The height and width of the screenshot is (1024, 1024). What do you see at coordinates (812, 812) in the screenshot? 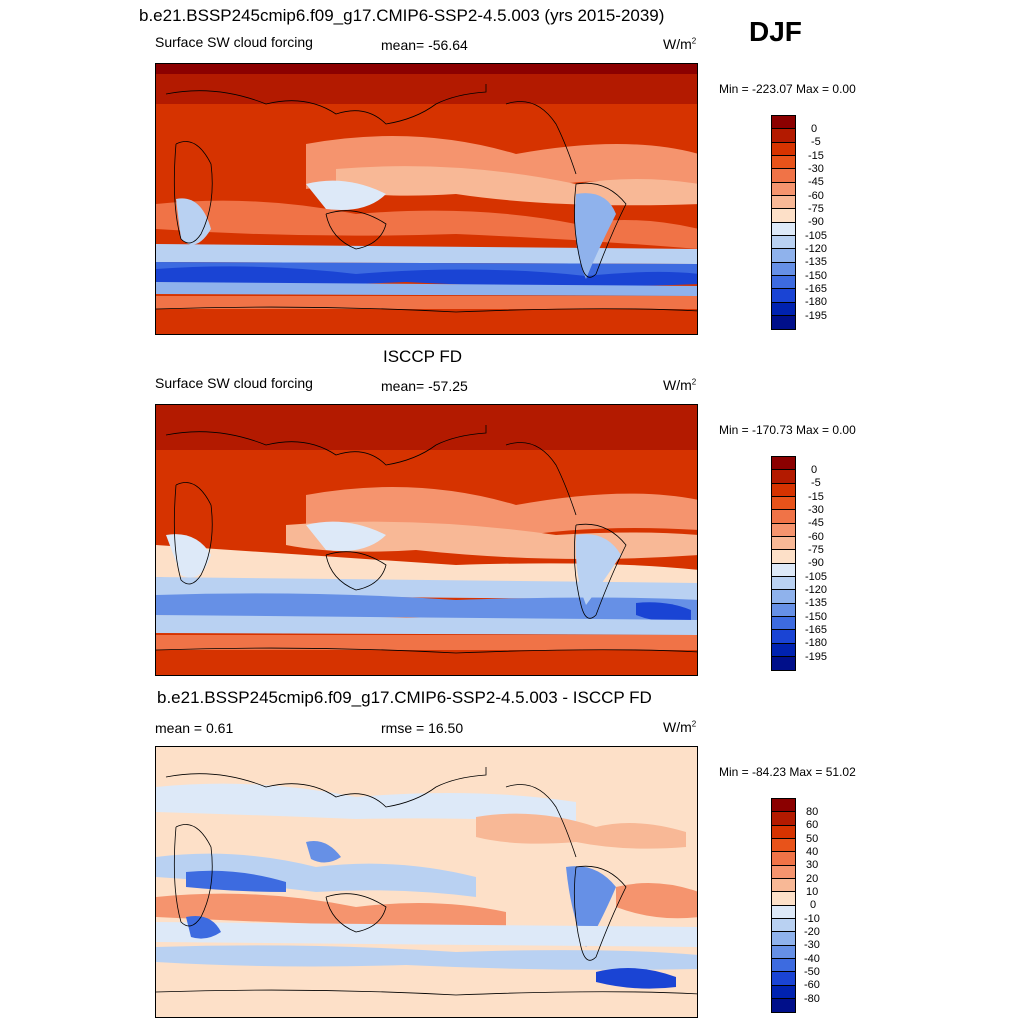
I see `colorbar-tick-label: 80` at bounding box center [812, 812].